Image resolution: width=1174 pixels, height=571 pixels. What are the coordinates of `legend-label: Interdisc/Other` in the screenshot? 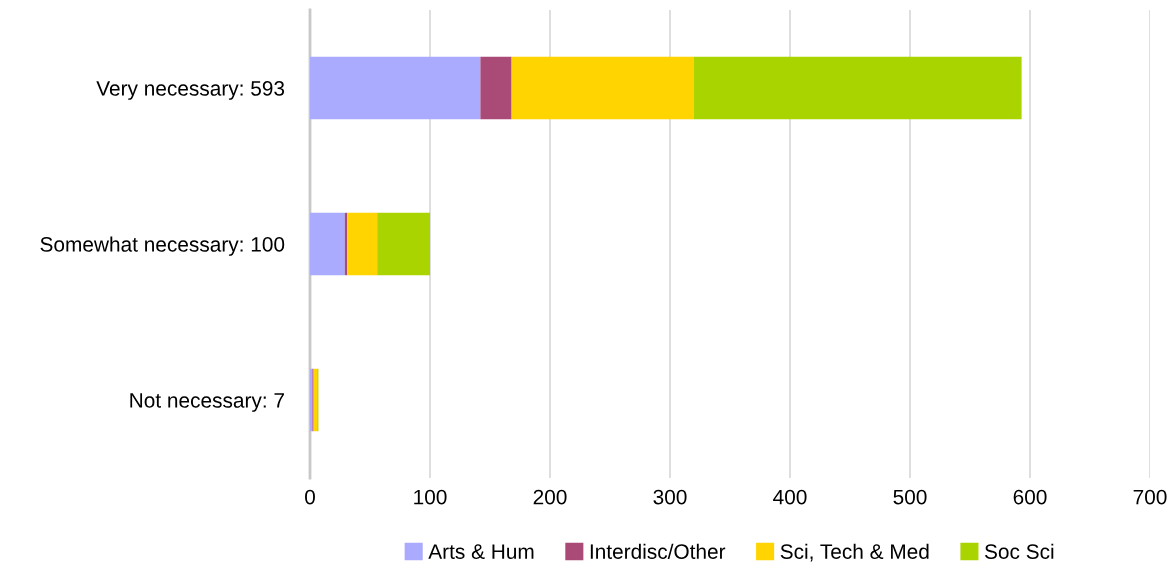 It's located at (658, 551).